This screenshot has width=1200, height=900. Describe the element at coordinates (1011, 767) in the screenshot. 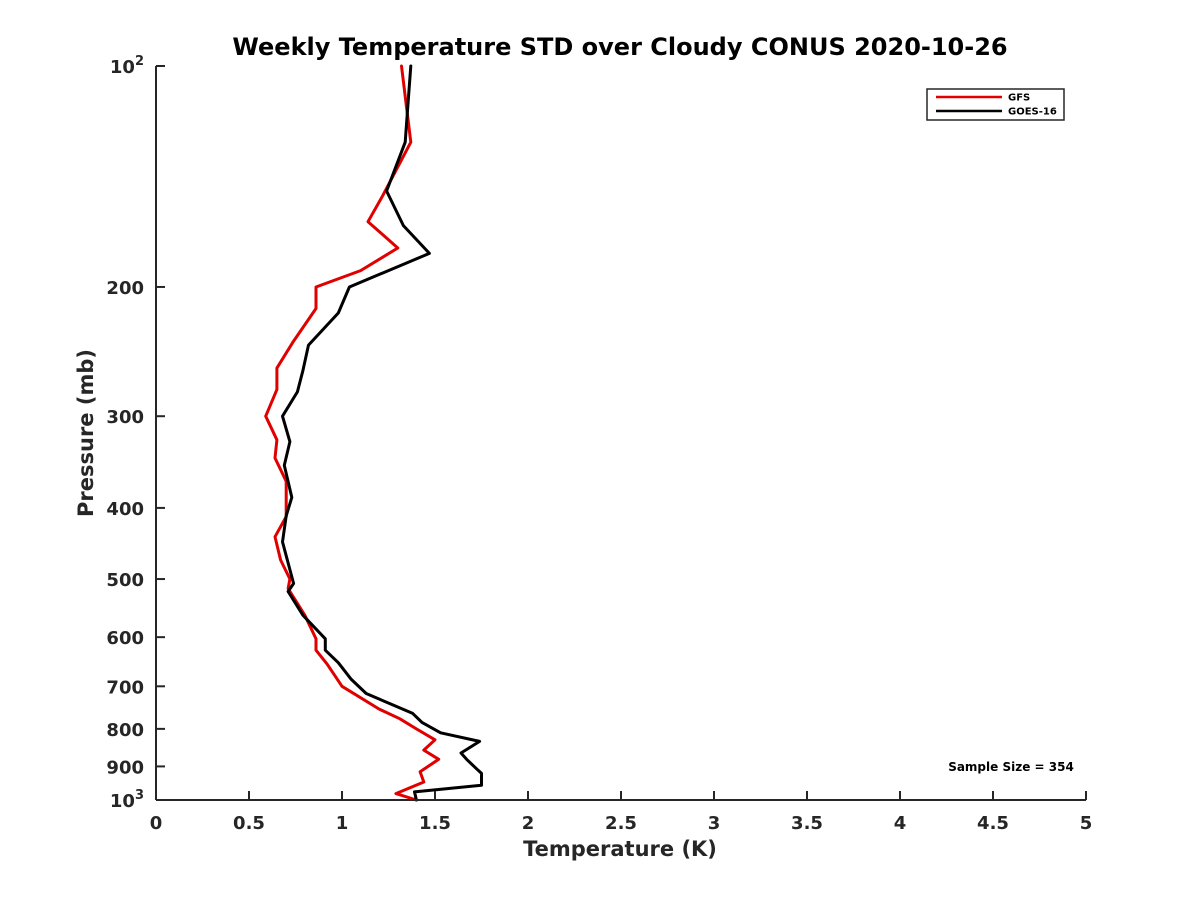

I see `sample-size-annotation: Sample Size = 354` at that location.